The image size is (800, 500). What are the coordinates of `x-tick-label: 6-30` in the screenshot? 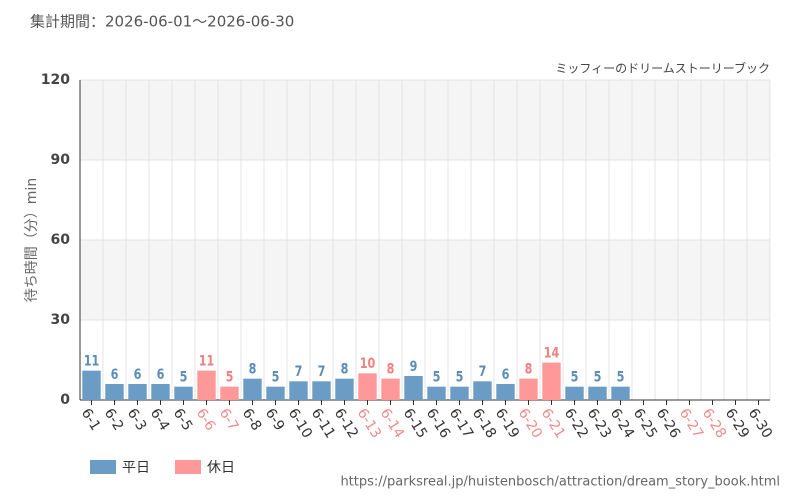 It's located at (760, 423).